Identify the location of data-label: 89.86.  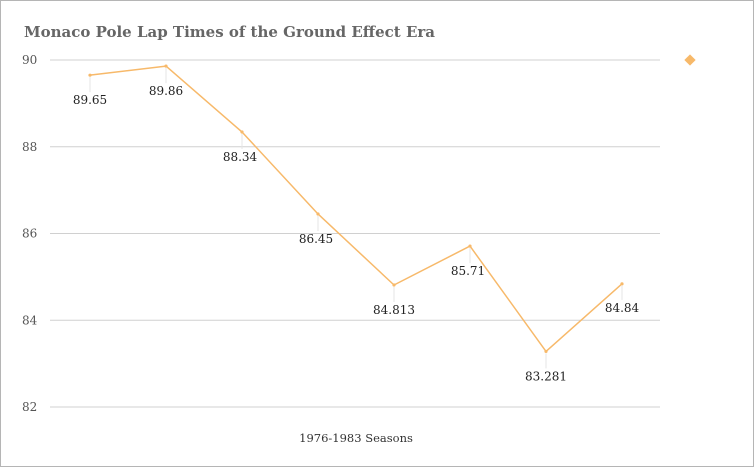
(166, 91).